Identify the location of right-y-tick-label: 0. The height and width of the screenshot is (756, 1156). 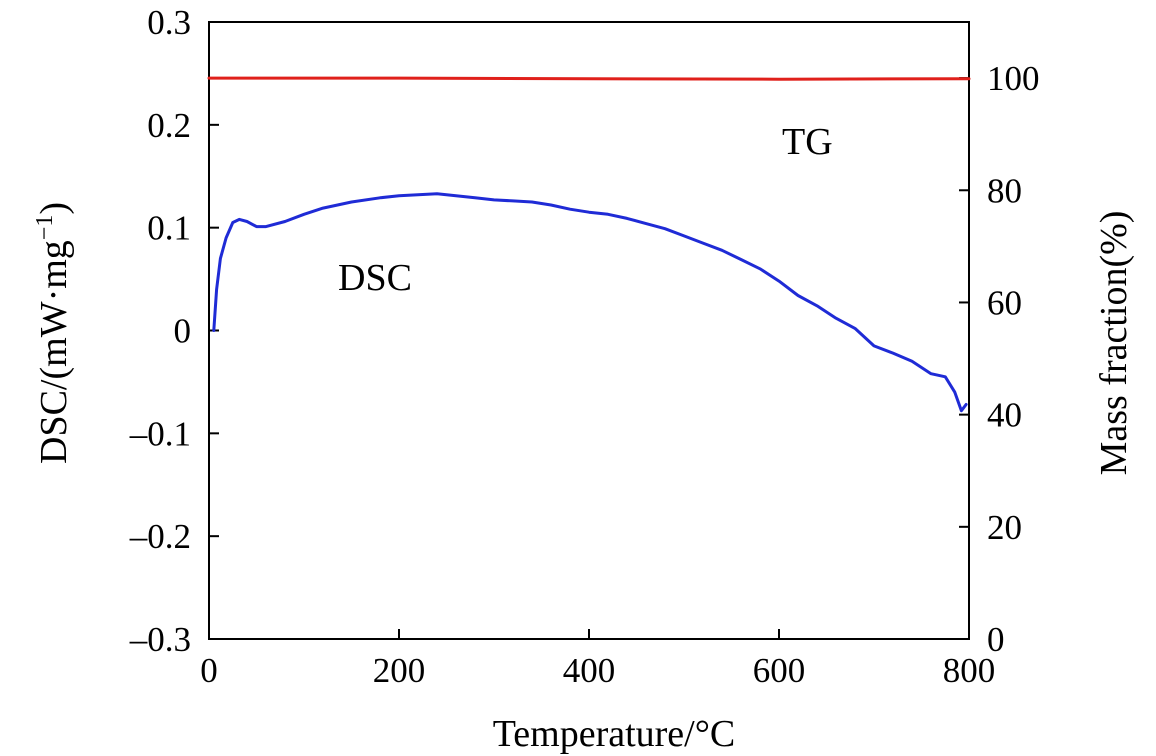
(996, 639).